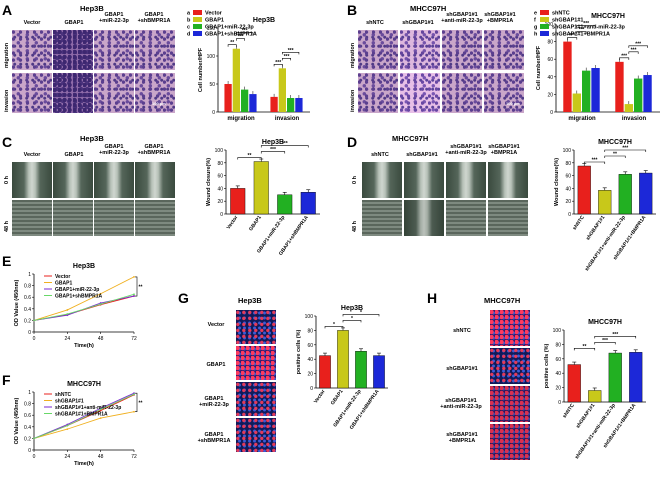  I want to click on panel-h-row-0: shNTC, so click(462, 331).